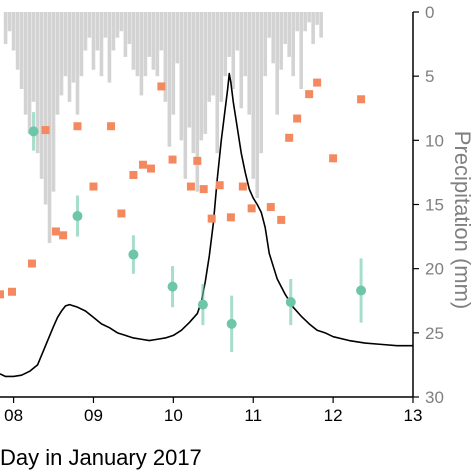 The image size is (474, 474). Describe the element at coordinates (93, 415) in the screenshot. I see `x-tick-label: 09` at that location.